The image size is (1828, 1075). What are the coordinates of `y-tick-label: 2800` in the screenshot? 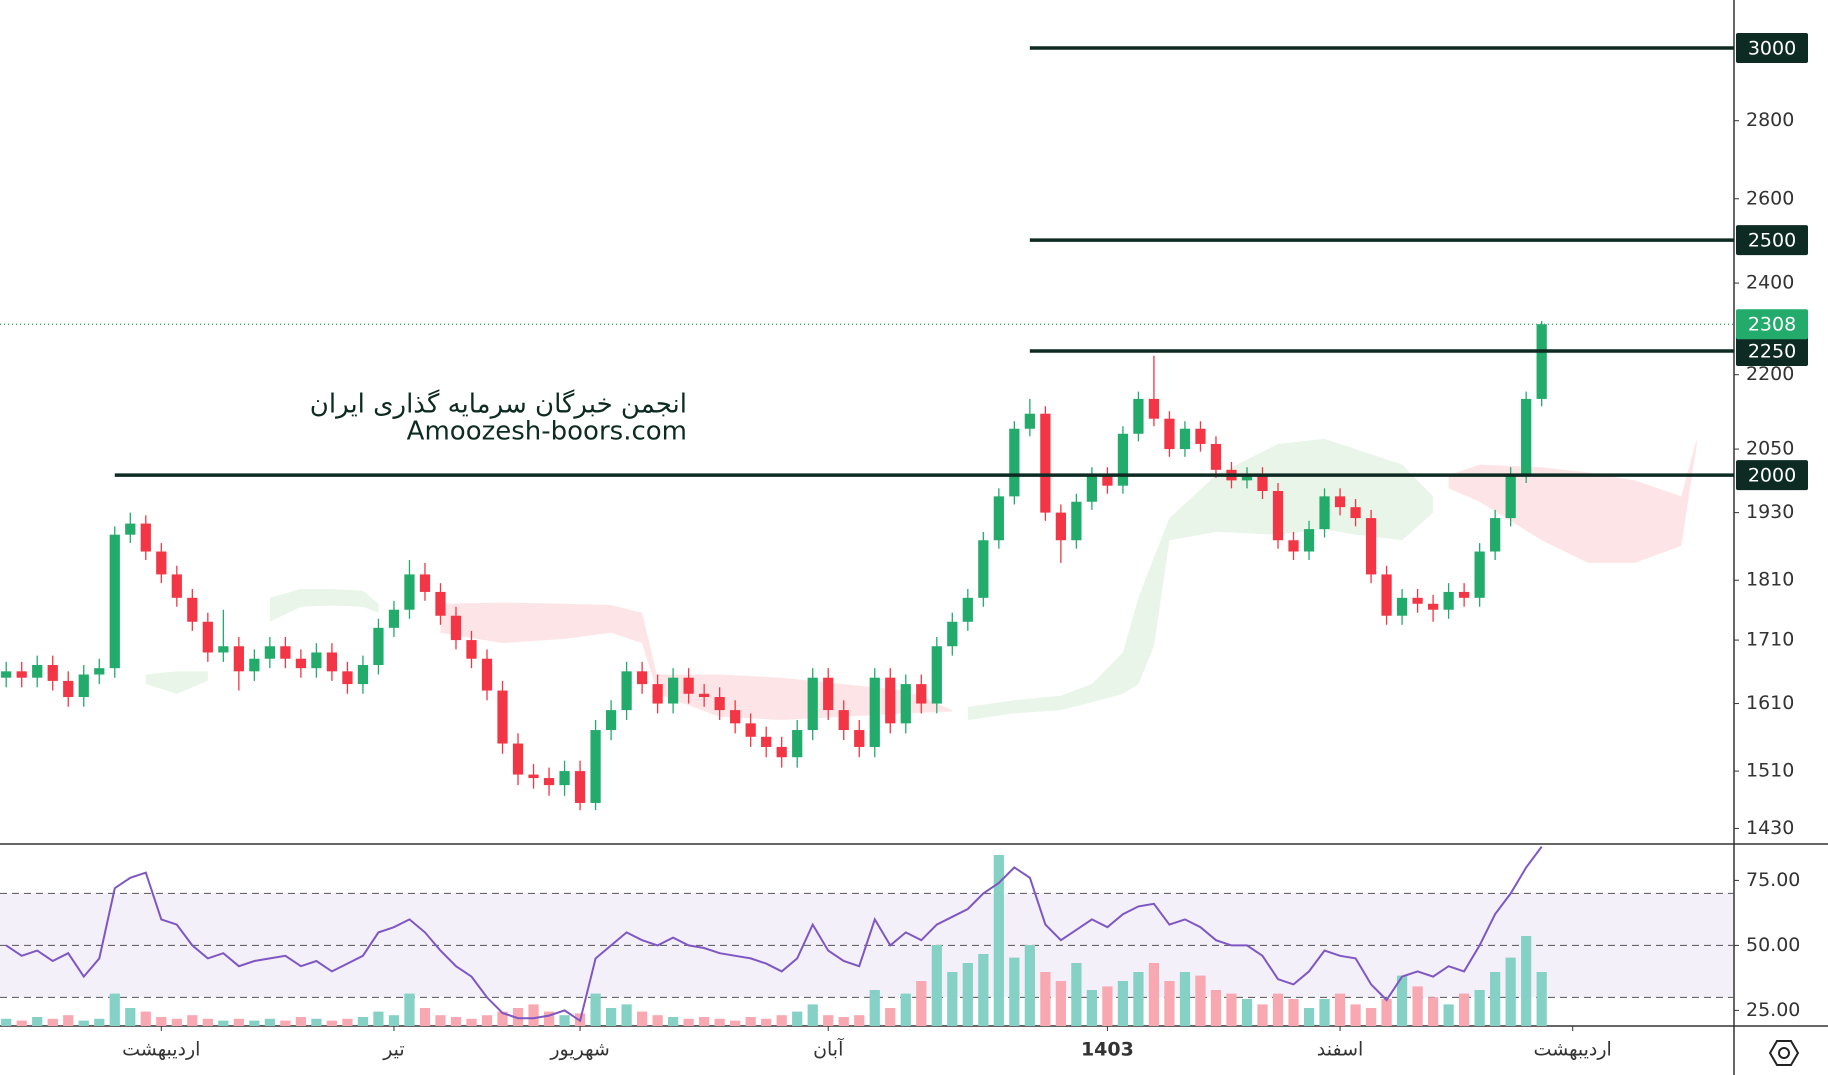 It's located at (1770, 120).